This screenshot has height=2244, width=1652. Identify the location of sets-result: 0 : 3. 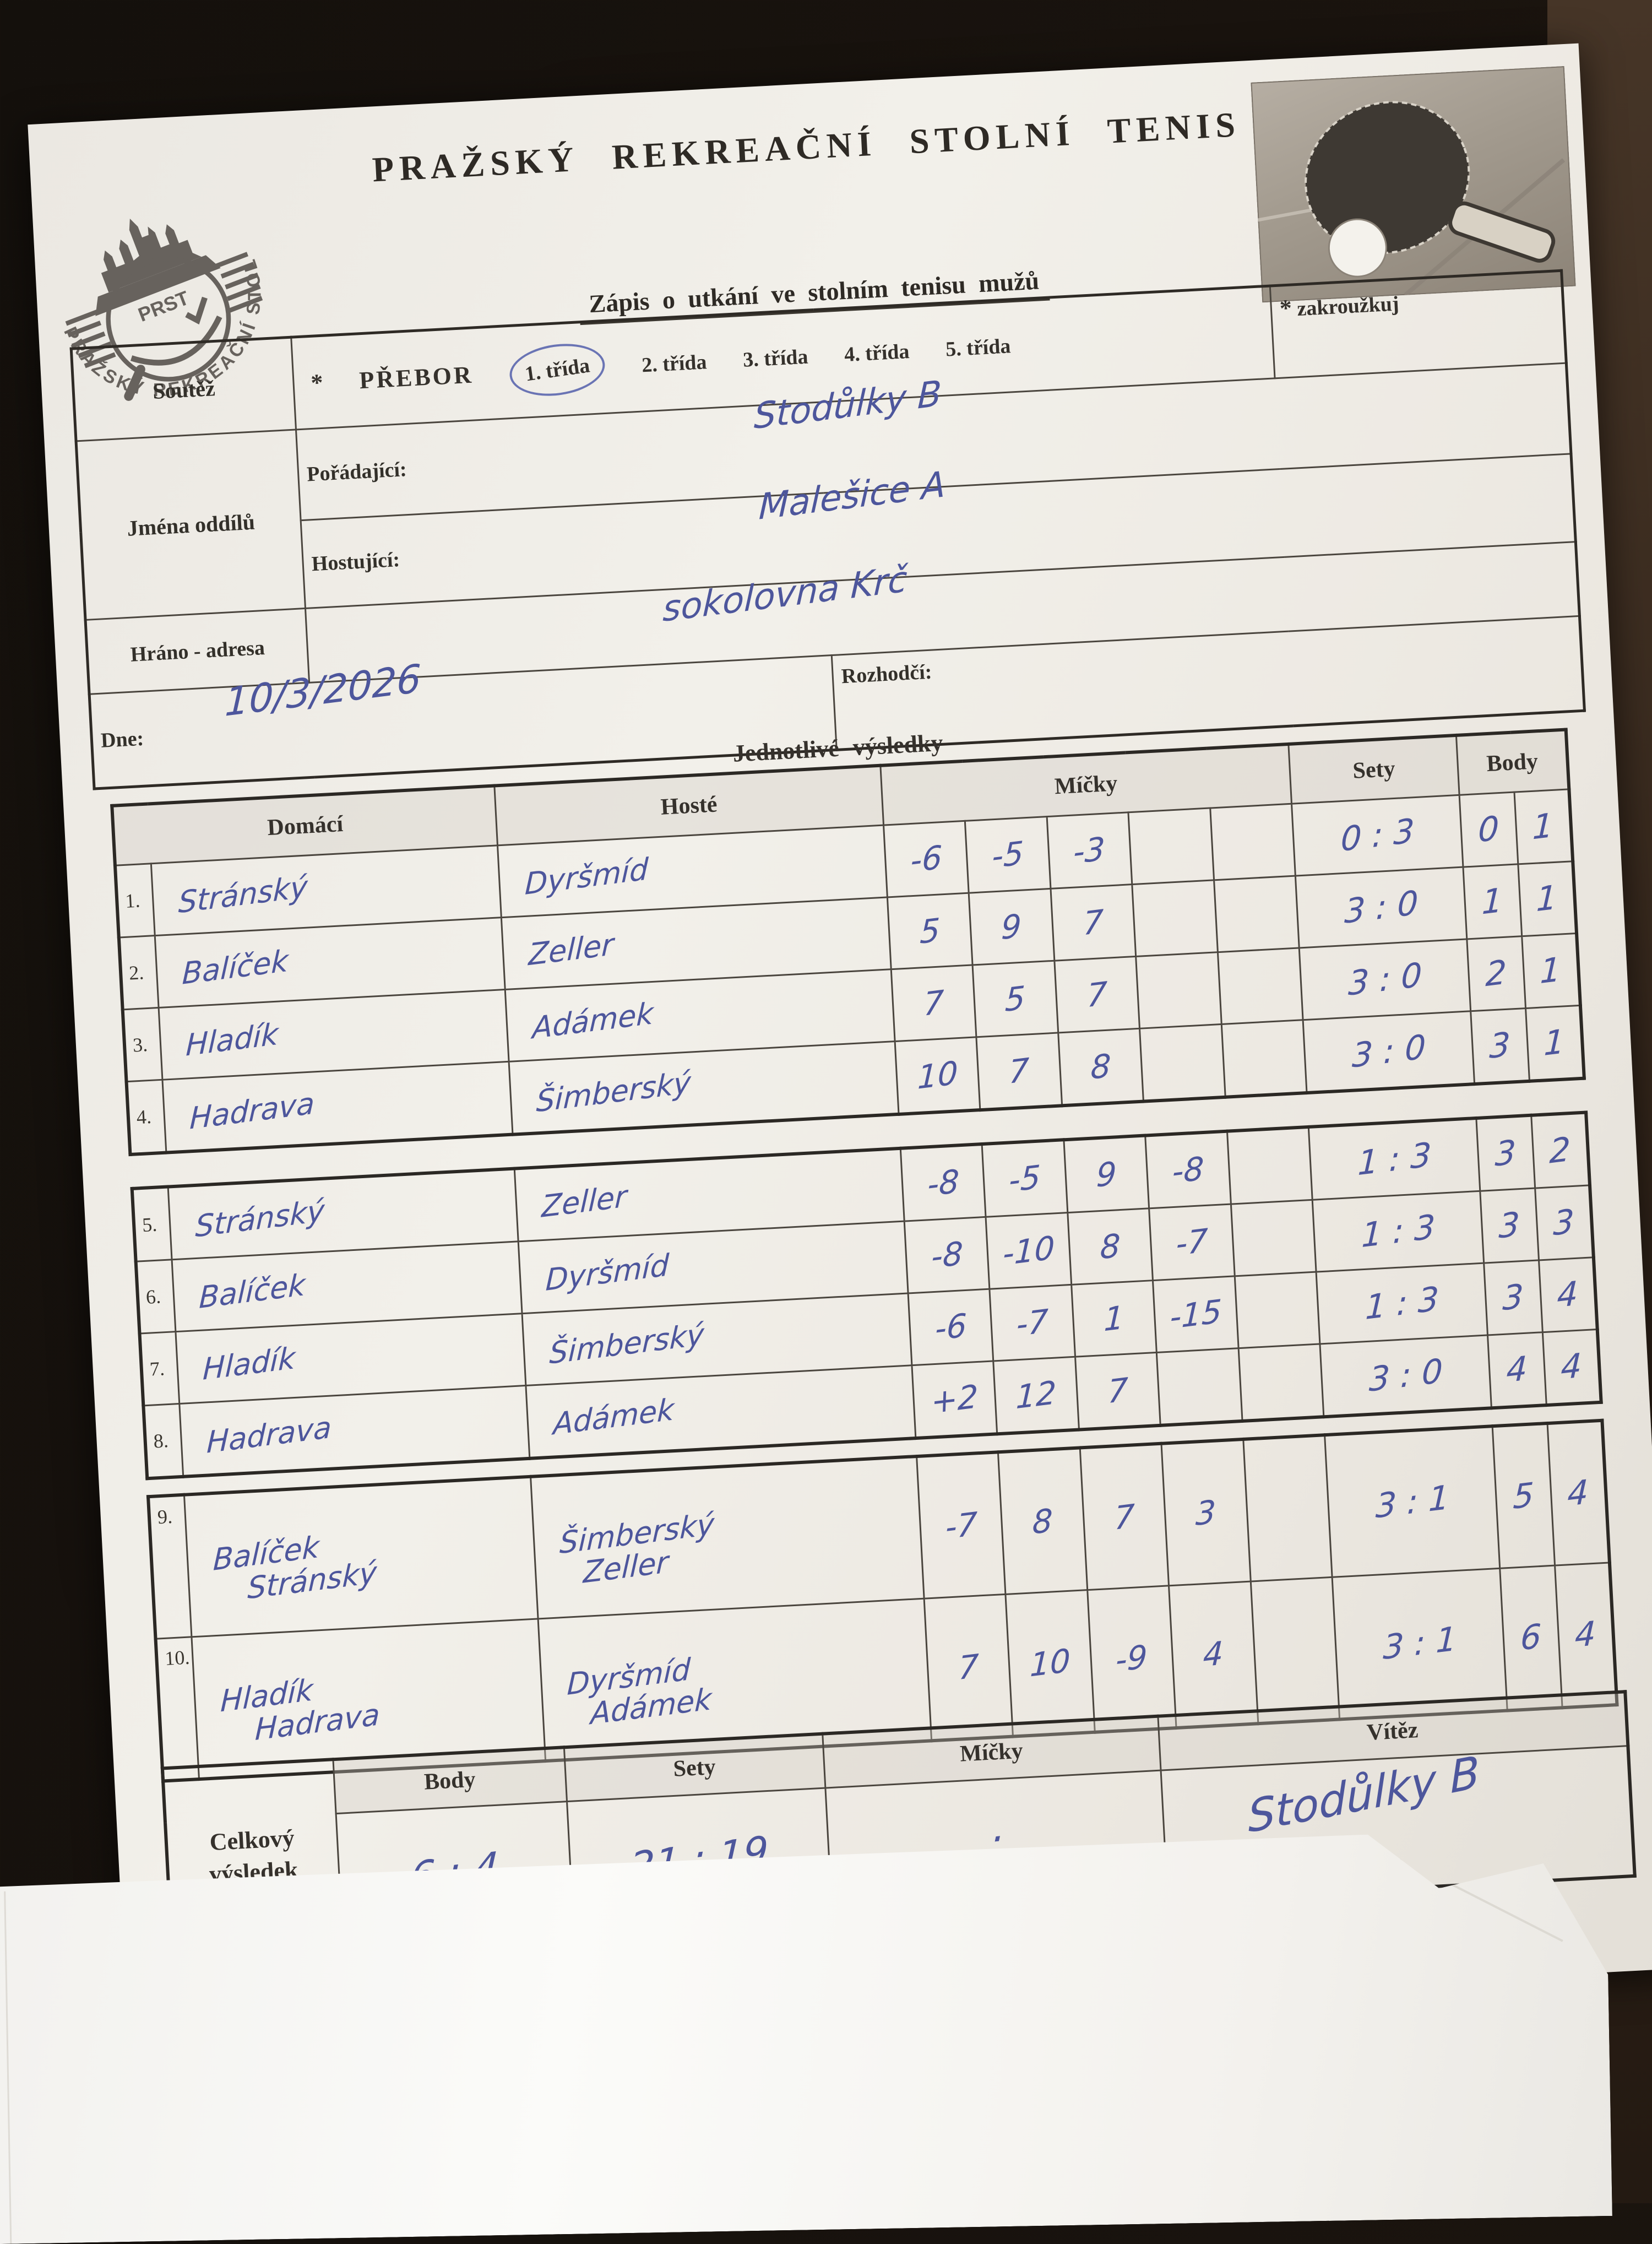
(1377, 835).